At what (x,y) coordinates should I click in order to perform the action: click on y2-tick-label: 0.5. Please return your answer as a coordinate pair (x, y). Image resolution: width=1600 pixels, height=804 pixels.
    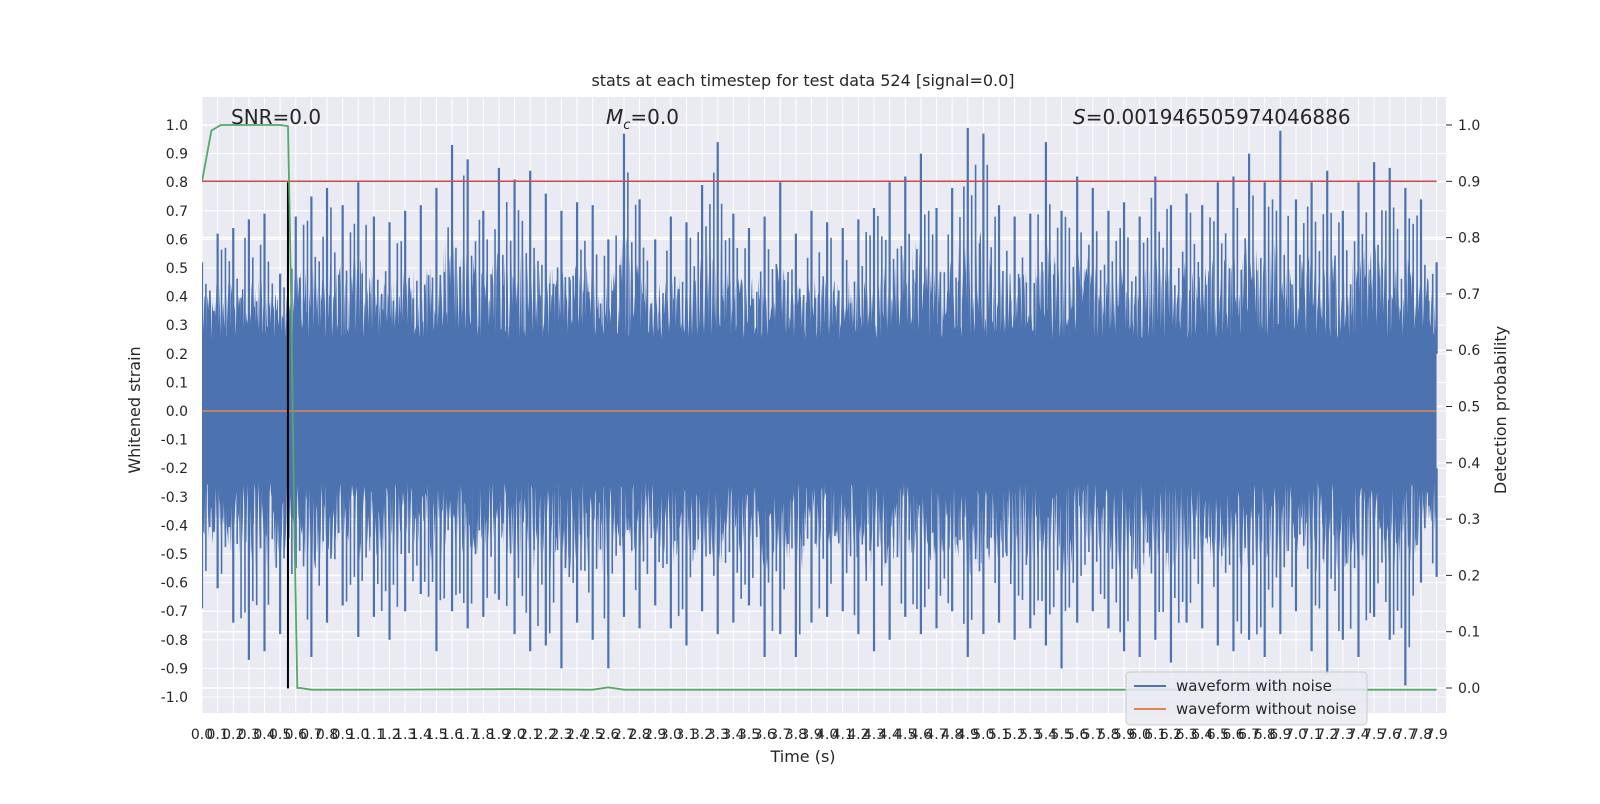
    Looking at the image, I should click on (1469, 408).